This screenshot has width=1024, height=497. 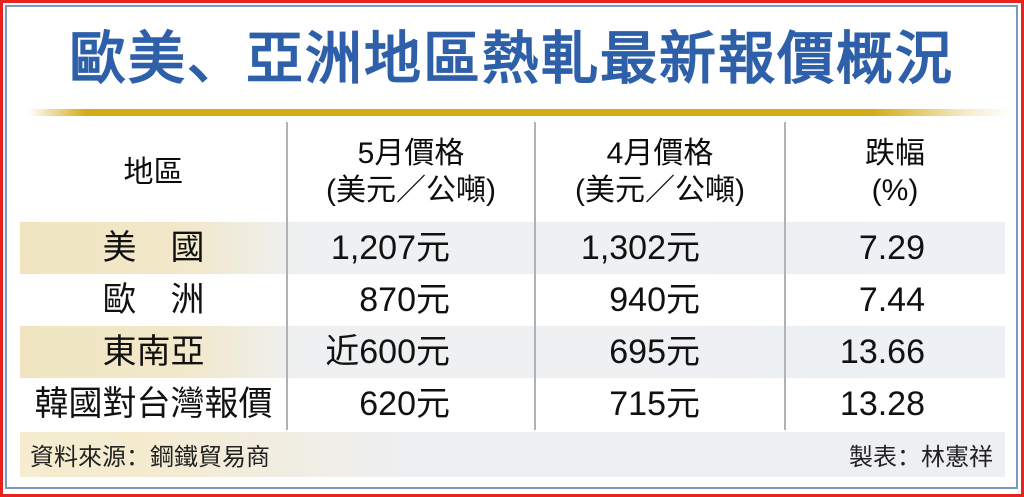 What do you see at coordinates (882, 404) in the screenshot?
I see `decline-cell: 13.28` at bounding box center [882, 404].